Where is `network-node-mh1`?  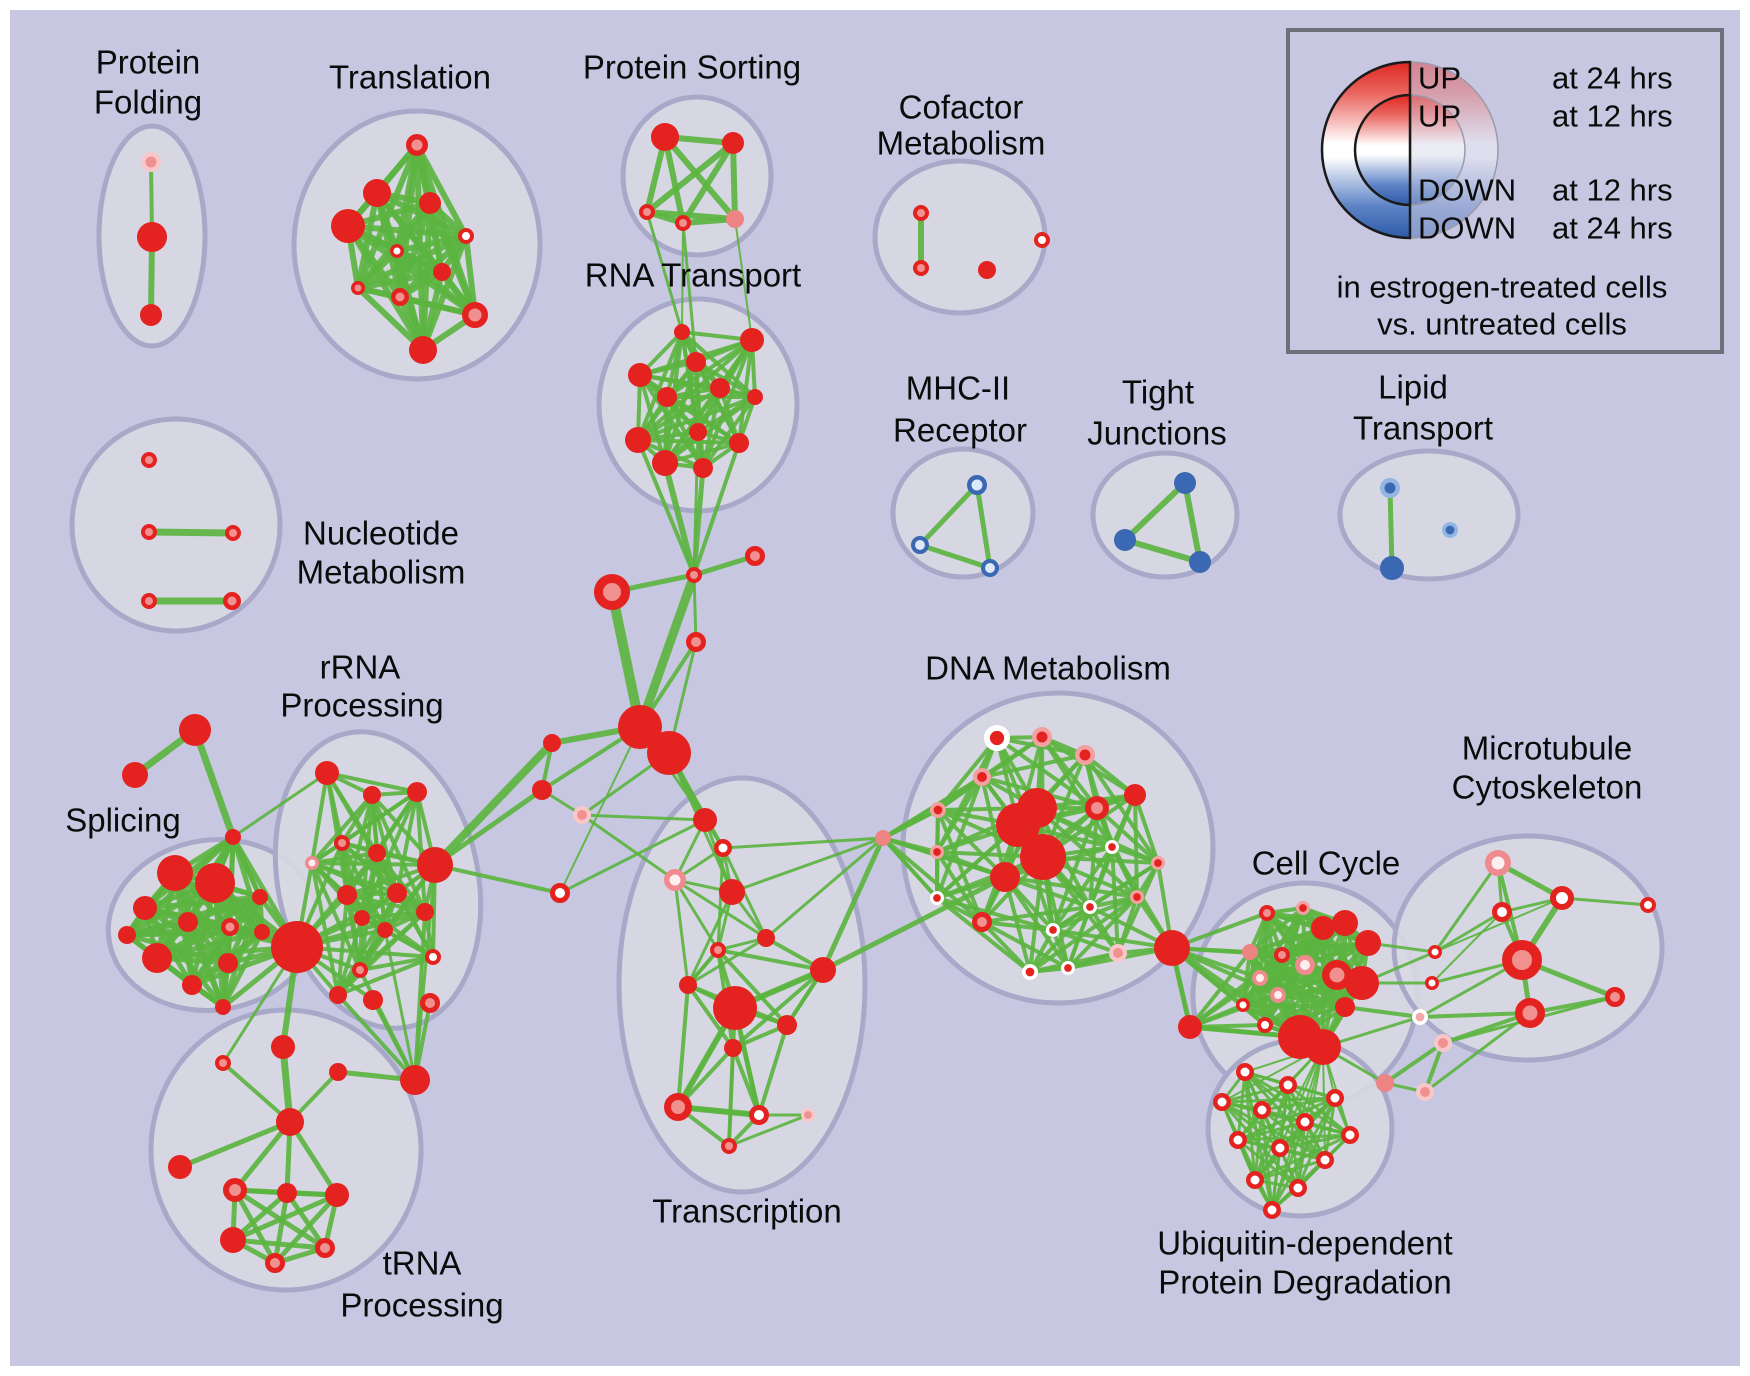 network-node-mh1 is located at coordinates (977, 485).